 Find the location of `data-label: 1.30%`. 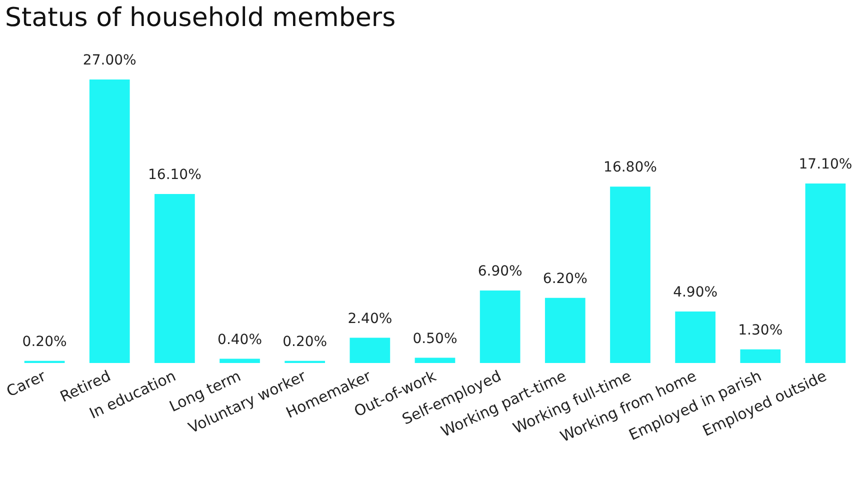

data-label: 1.30% is located at coordinates (760, 330).